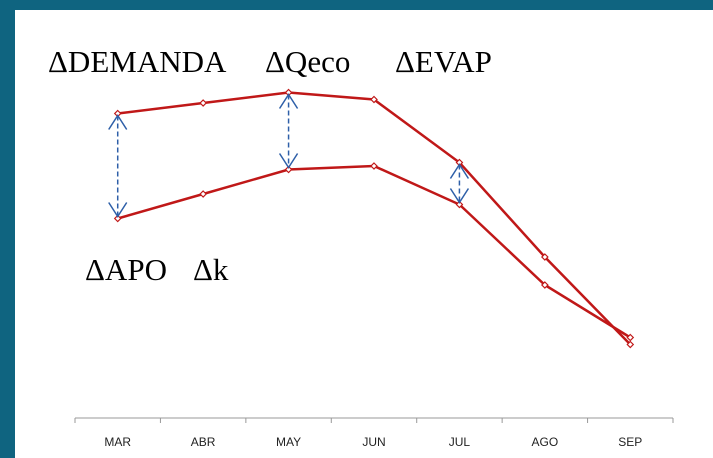  Describe the element at coordinates (630, 442) in the screenshot. I see `x-tick-label: SEP` at that location.